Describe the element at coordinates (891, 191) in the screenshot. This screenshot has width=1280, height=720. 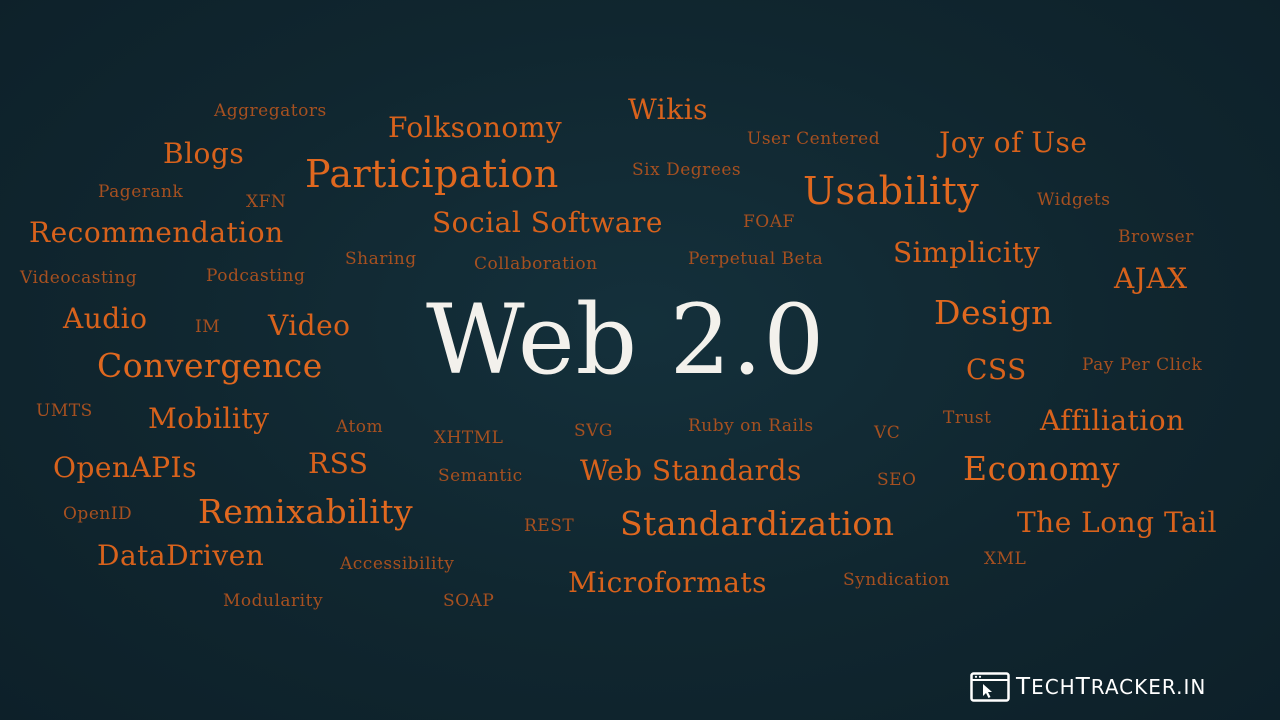
I see `word-usability: Usability` at that location.